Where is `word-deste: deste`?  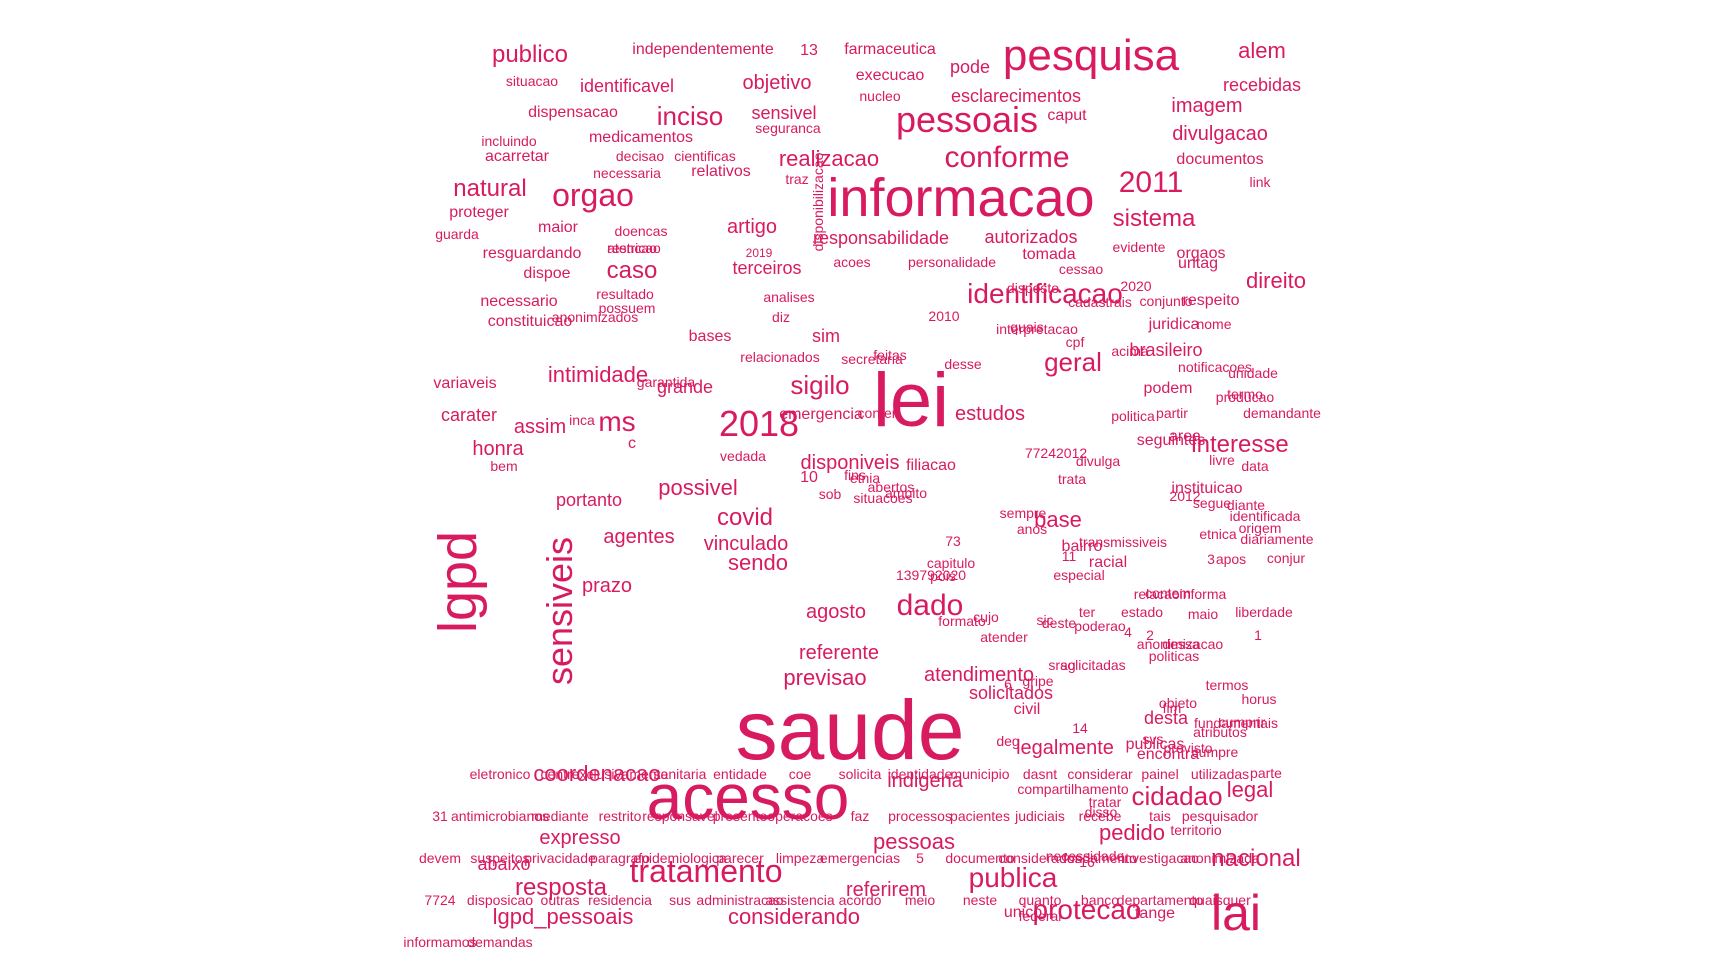 word-deste: deste is located at coordinates (1059, 623).